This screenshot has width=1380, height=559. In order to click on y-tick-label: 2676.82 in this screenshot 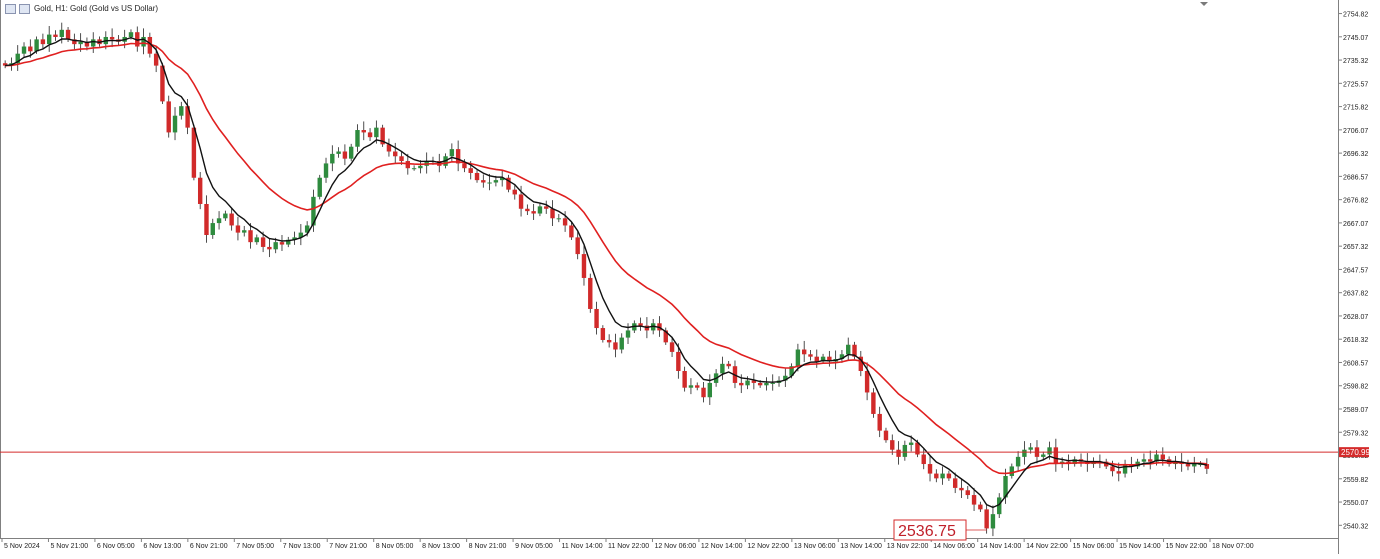, I will do `click(1355, 201)`.